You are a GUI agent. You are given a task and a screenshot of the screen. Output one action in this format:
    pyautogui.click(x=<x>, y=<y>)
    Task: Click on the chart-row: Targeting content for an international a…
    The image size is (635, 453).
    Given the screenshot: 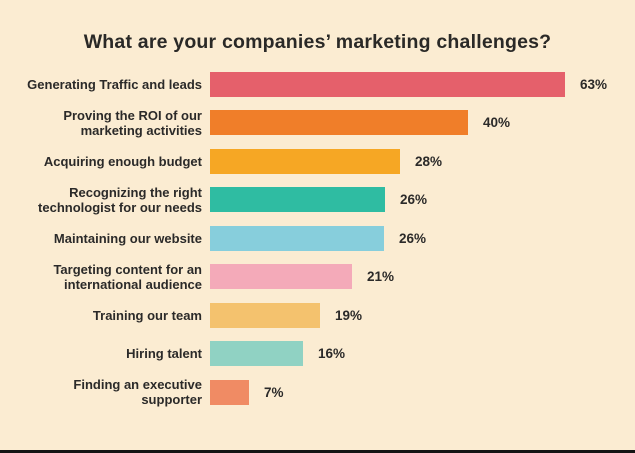 What is the action you would take?
    pyautogui.click(x=317, y=277)
    